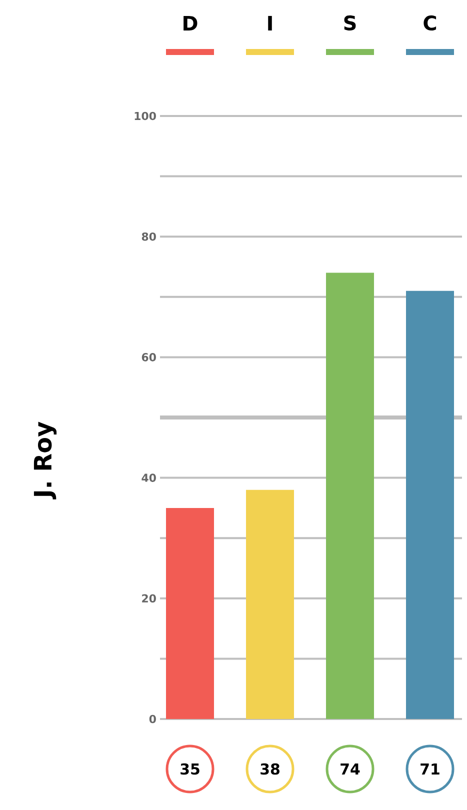 The width and height of the screenshot is (467, 810). What do you see at coordinates (191, 23) in the screenshot?
I see `x-tick-label: D` at bounding box center [191, 23].